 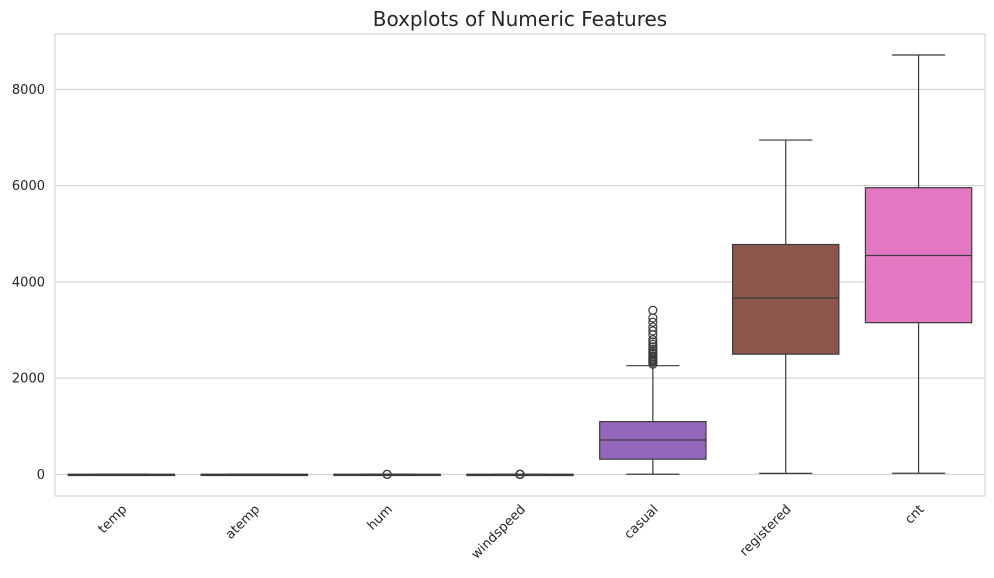 I want to click on box-atemp, so click(x=254, y=475).